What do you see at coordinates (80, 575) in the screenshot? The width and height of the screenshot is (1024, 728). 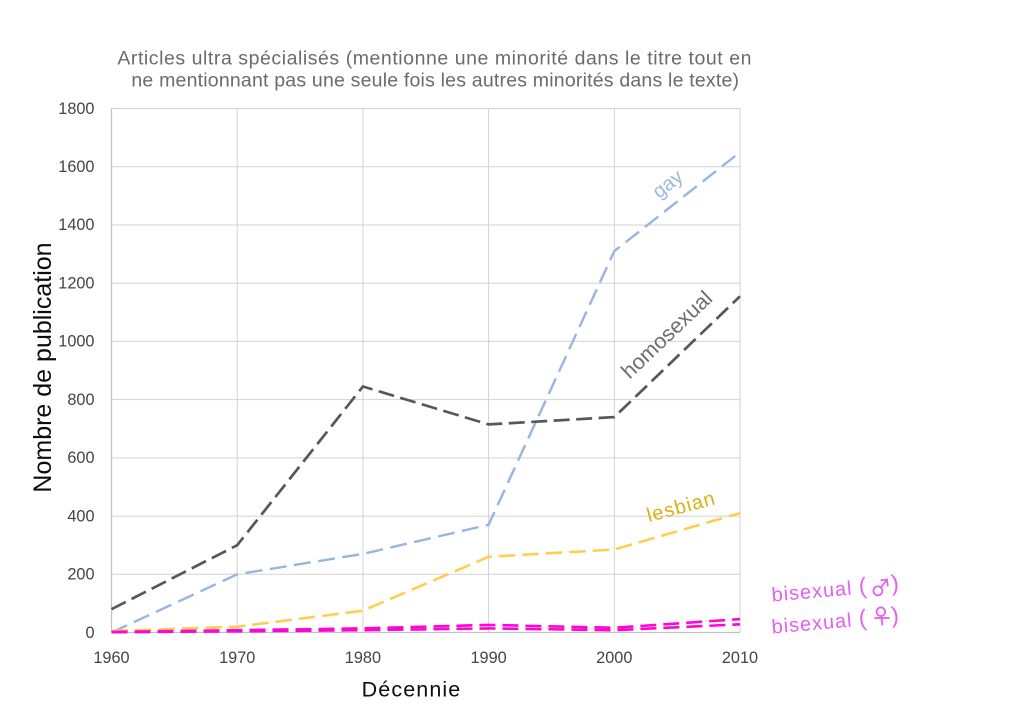 I see `svg-text: 200` at bounding box center [80, 575].